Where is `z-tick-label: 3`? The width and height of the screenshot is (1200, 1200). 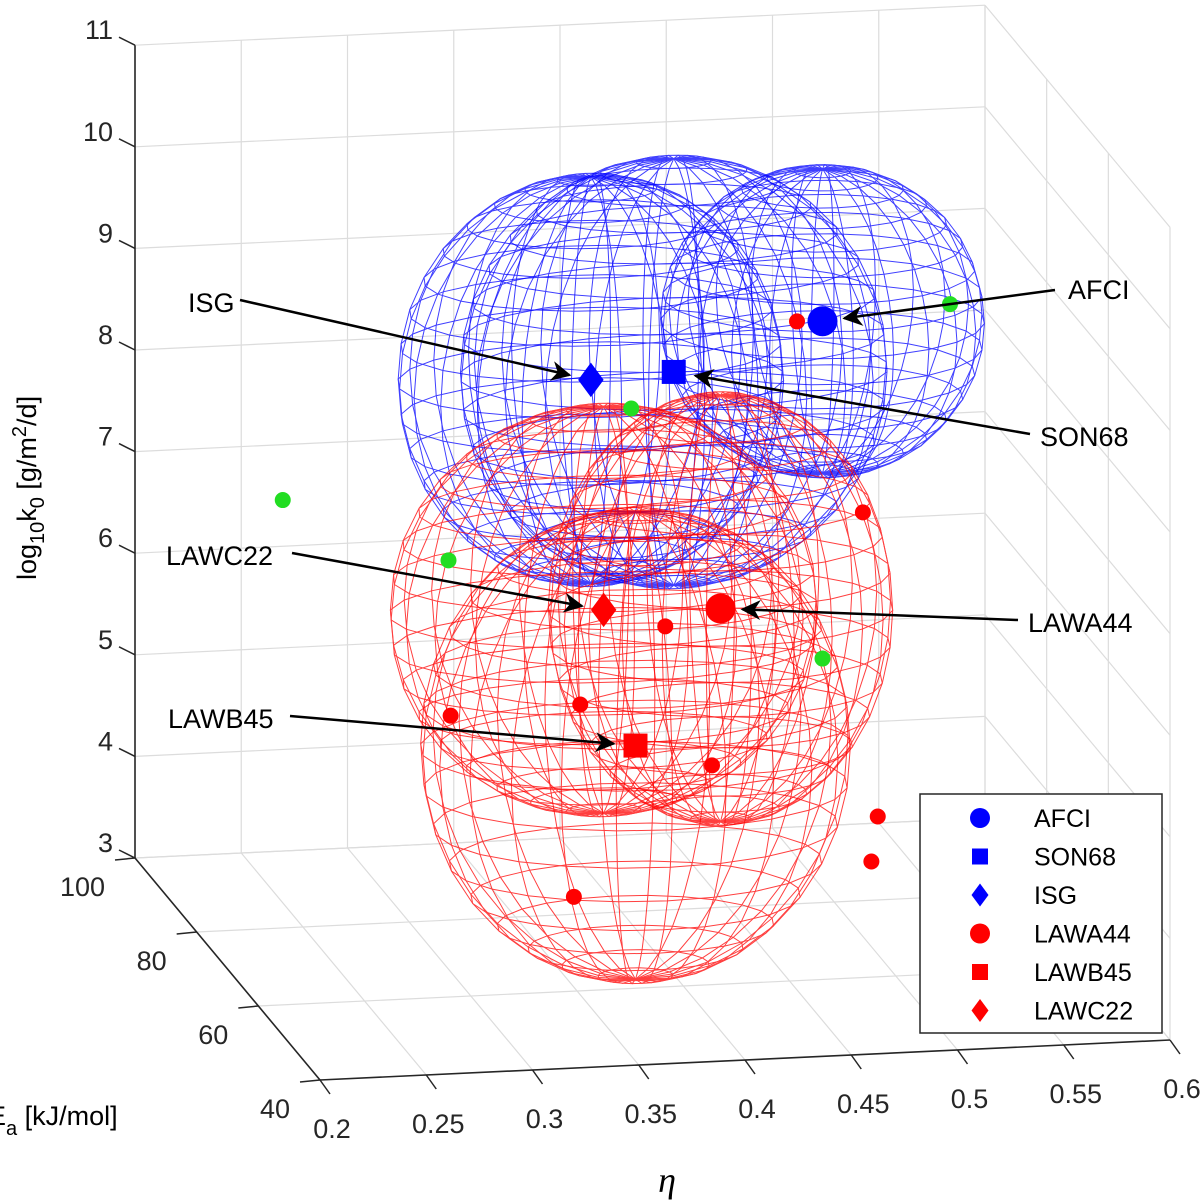 z-tick-label: 3 is located at coordinates (105, 843).